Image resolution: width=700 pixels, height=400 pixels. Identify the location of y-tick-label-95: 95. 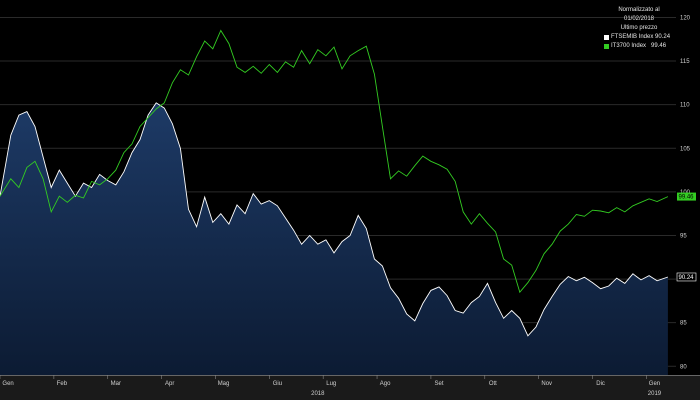
(683, 236).